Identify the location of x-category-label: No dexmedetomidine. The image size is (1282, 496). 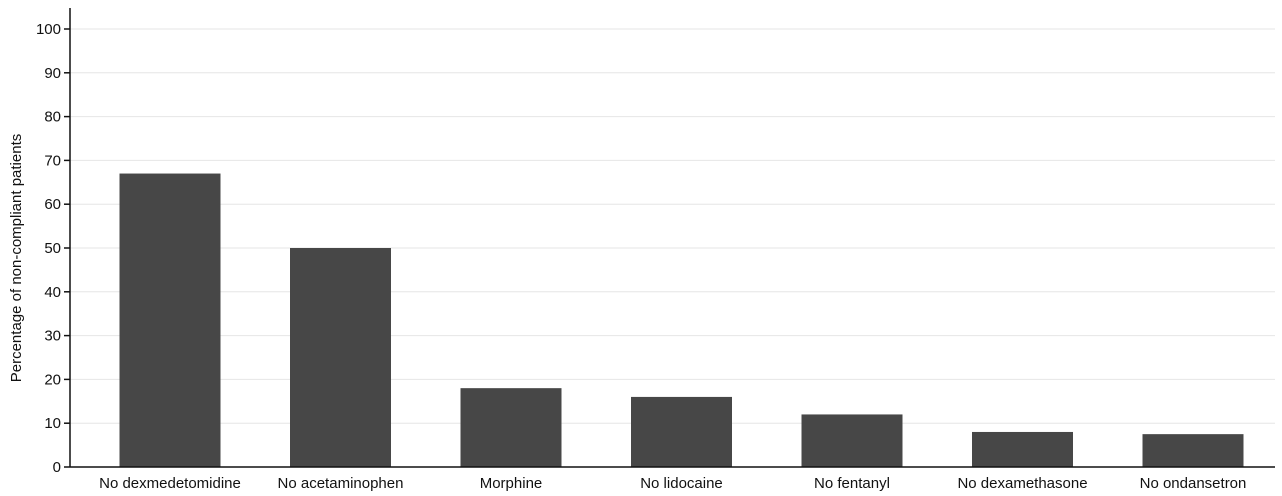
(170, 483).